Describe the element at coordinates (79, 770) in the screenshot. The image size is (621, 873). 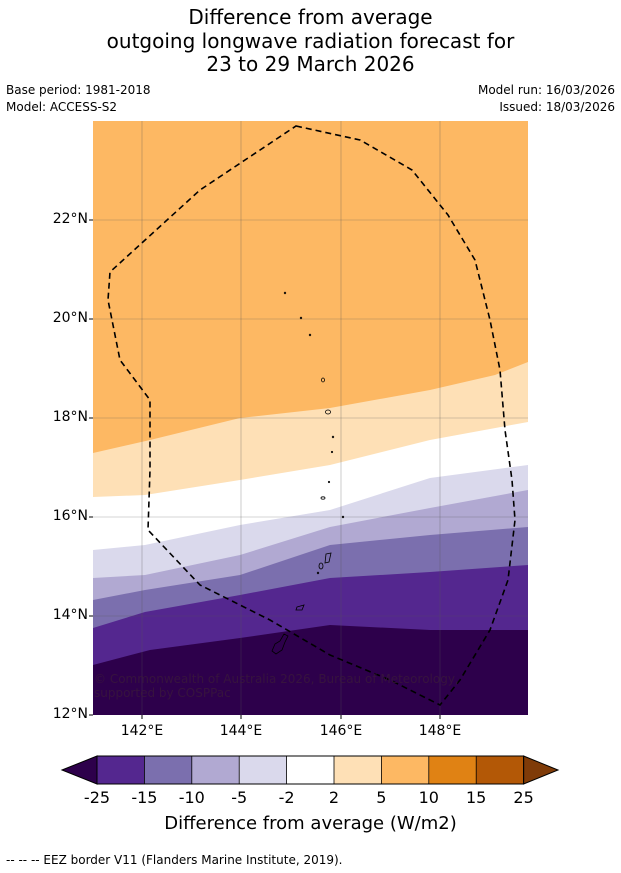
I see `colorbar-low-extend` at that location.